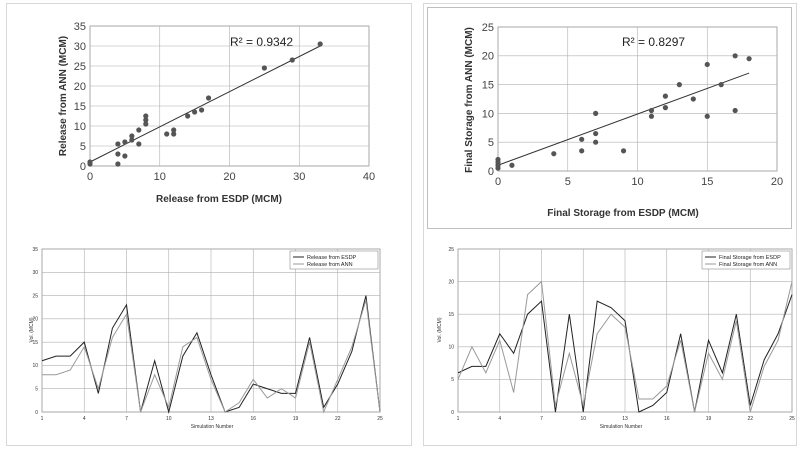 Image resolution: width=805 pixels, height=450 pixels. I want to click on storage-series-xtick-label: 22, so click(750, 419).